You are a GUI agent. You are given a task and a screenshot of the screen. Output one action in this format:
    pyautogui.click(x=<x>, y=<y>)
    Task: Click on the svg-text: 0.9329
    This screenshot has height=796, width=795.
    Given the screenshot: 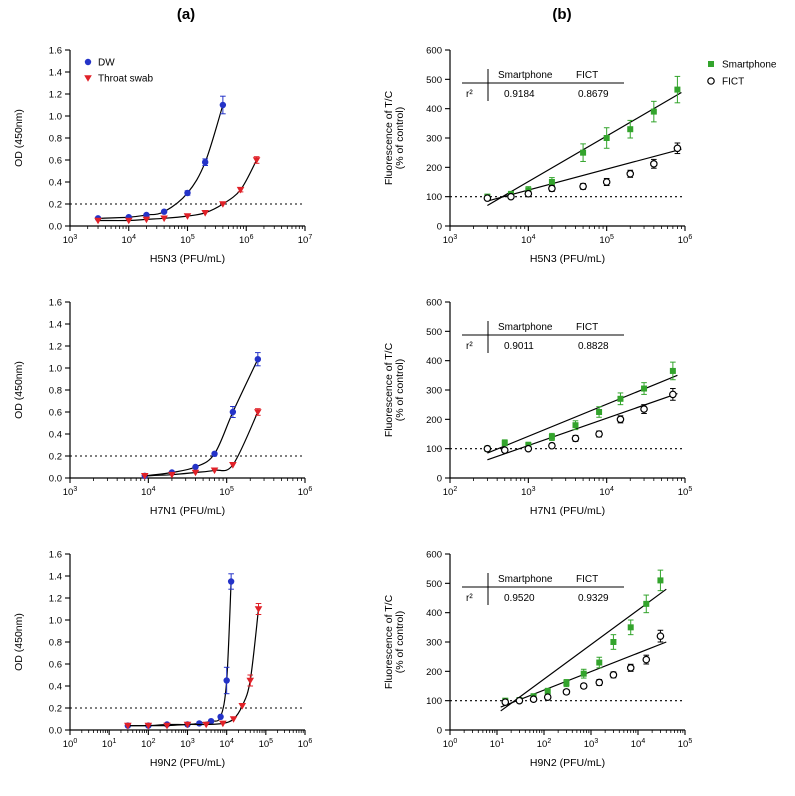 What is the action you would take?
    pyautogui.click(x=593, y=598)
    